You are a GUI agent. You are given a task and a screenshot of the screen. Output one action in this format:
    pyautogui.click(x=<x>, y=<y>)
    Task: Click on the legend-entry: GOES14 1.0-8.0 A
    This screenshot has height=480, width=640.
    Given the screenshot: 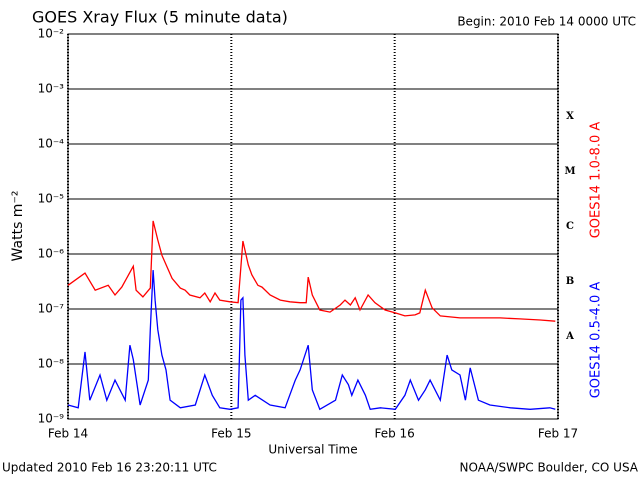 What is the action you would take?
    pyautogui.click(x=596, y=180)
    